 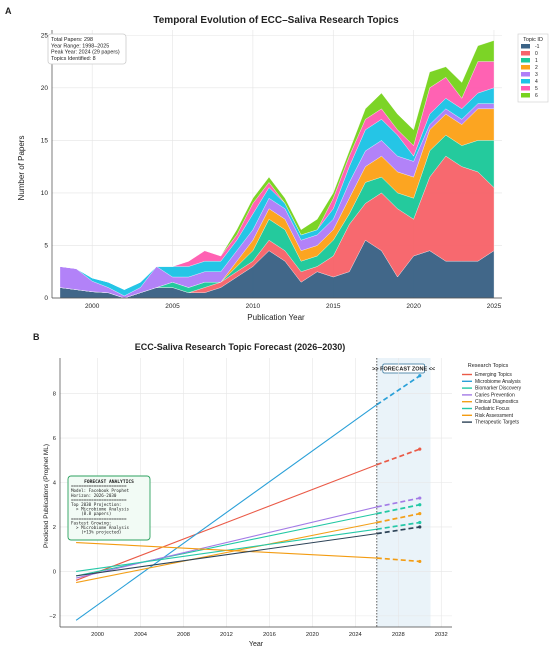 What do you see at coordinates (36, 337) in the screenshot?
I see `panel-b-label: B` at bounding box center [36, 337].